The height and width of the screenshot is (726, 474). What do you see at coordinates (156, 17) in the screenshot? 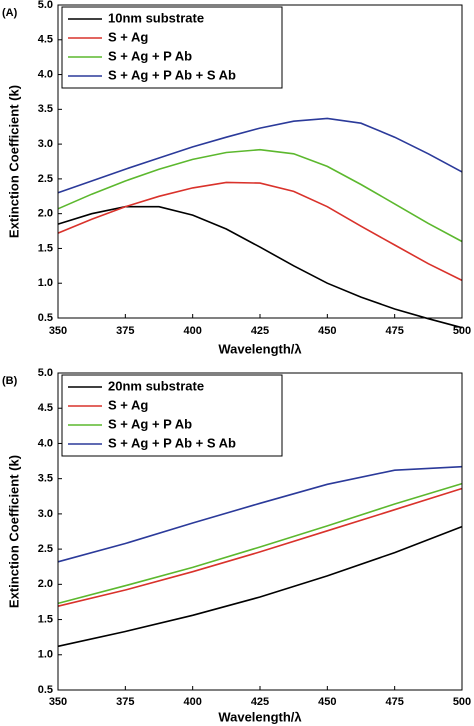
I see `legend-label: 10nm substrate` at bounding box center [156, 17].